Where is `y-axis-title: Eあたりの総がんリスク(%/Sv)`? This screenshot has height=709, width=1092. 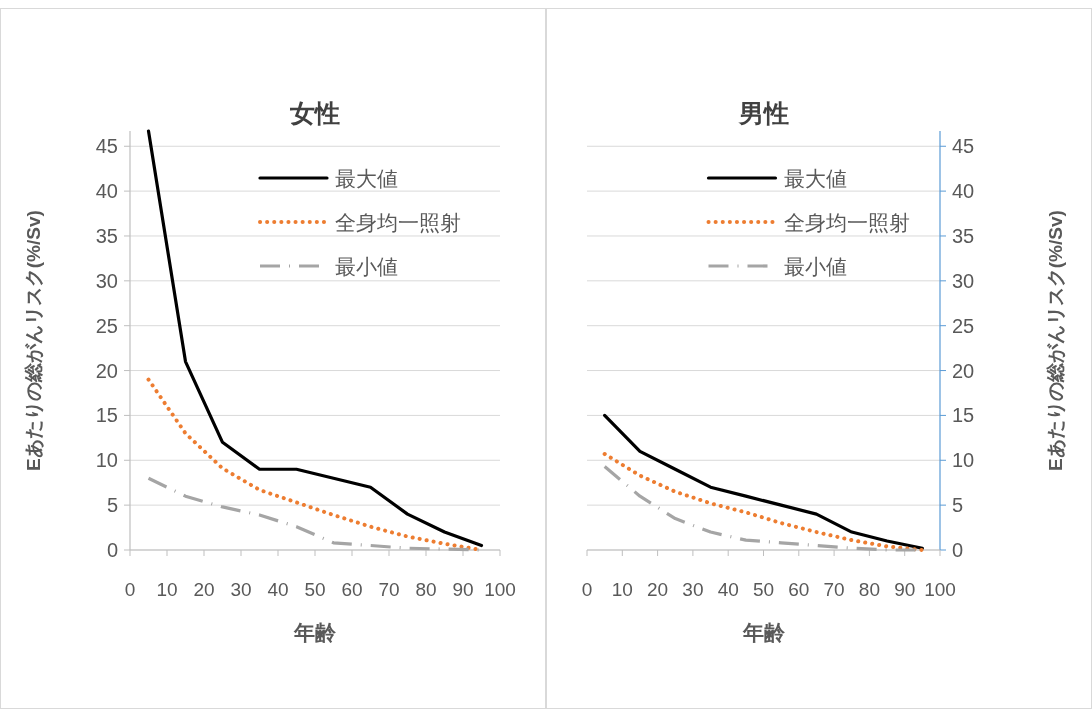 y-axis-title: Eあたりの総がんリスク(%/Sv) is located at coordinates (33, 340).